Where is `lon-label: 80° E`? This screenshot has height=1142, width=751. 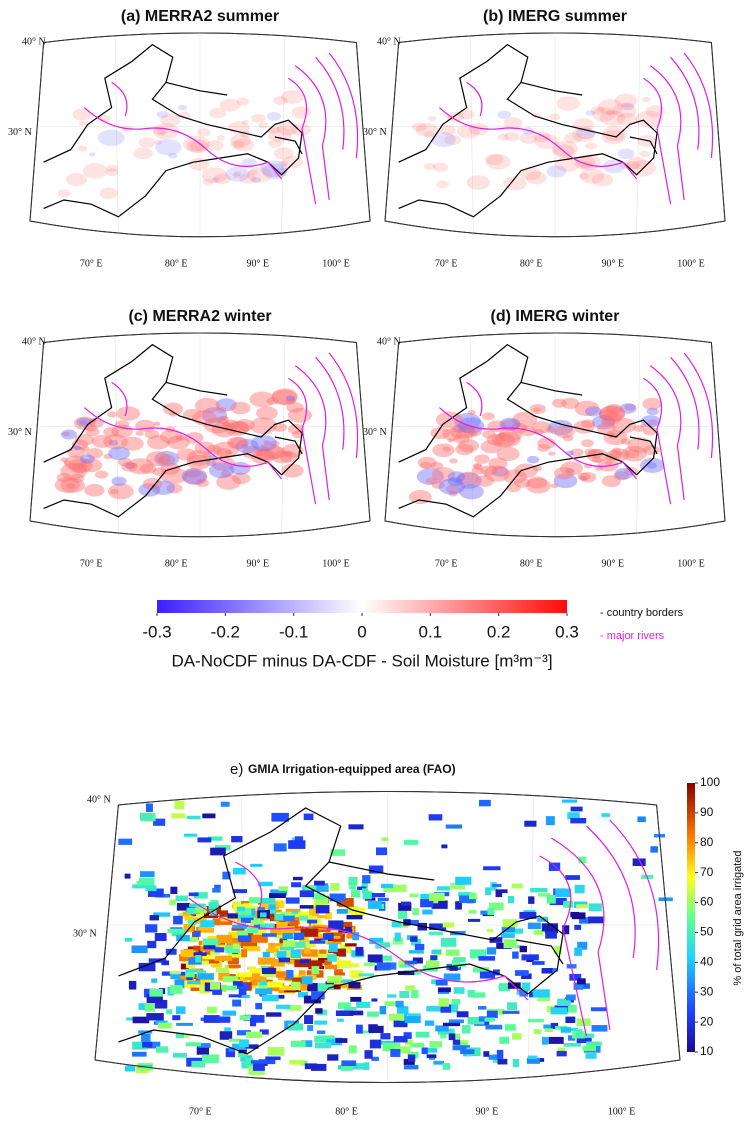
lon-label: 80° E is located at coordinates (531, 563).